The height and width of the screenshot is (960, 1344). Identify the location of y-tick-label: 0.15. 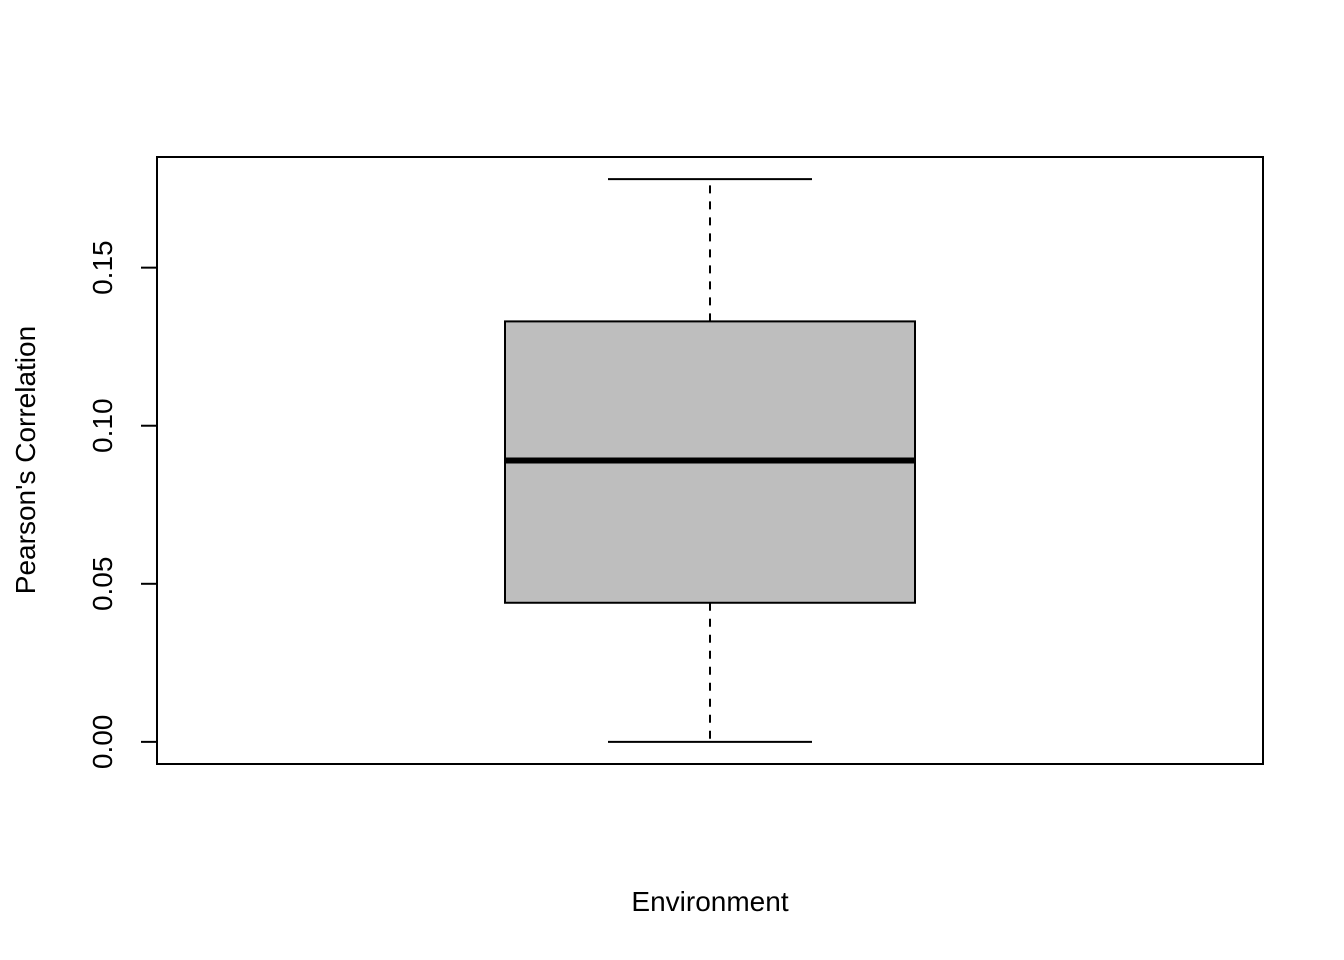
(102, 267).